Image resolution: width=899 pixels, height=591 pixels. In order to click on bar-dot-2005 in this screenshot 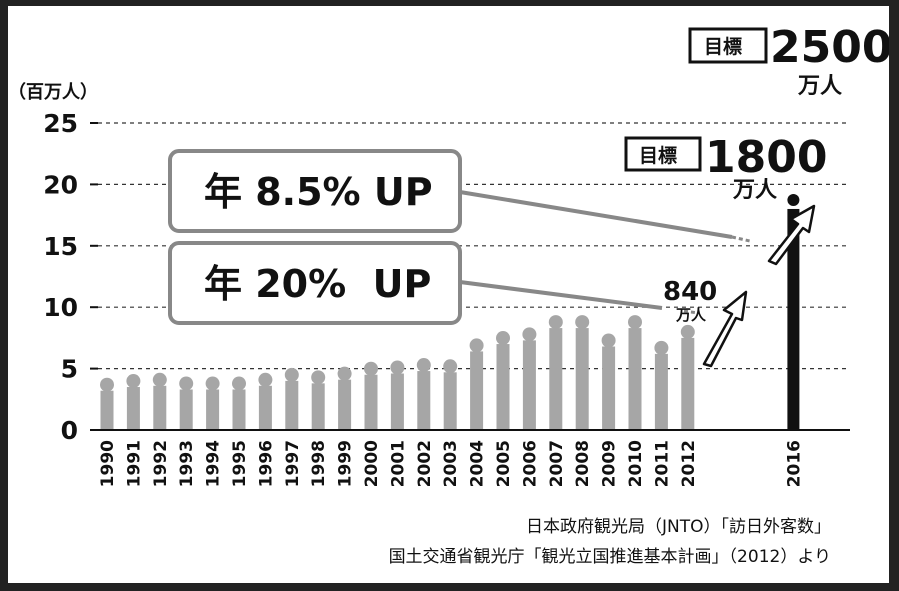, I will do `click(503, 338)`.